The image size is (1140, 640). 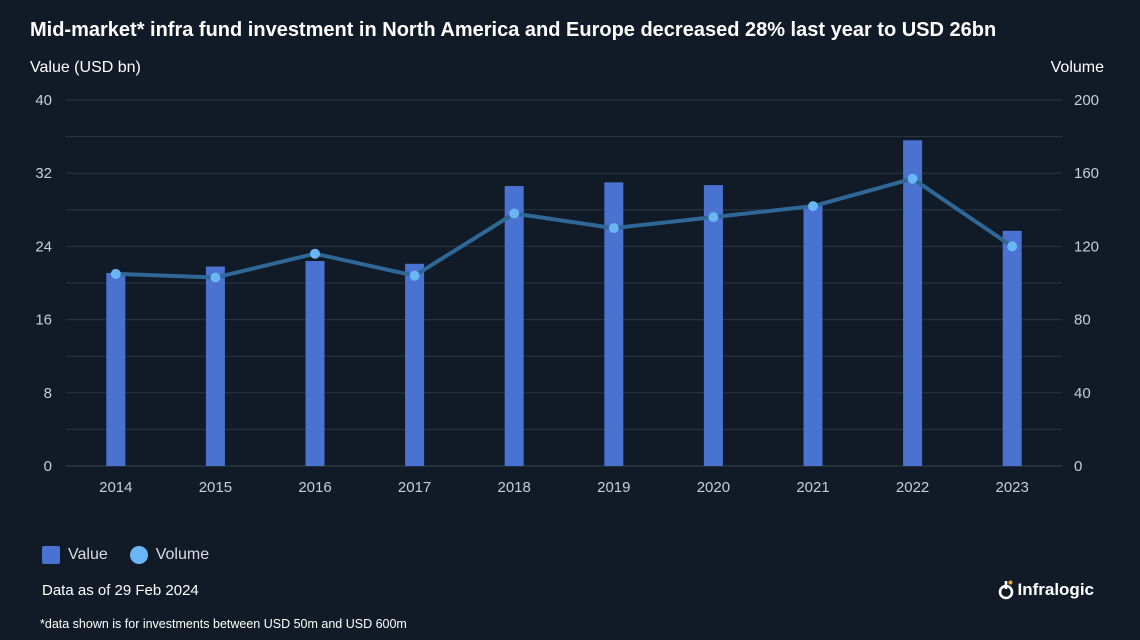 What do you see at coordinates (43, 320) in the screenshot?
I see `left-axis-tick-label: 16` at bounding box center [43, 320].